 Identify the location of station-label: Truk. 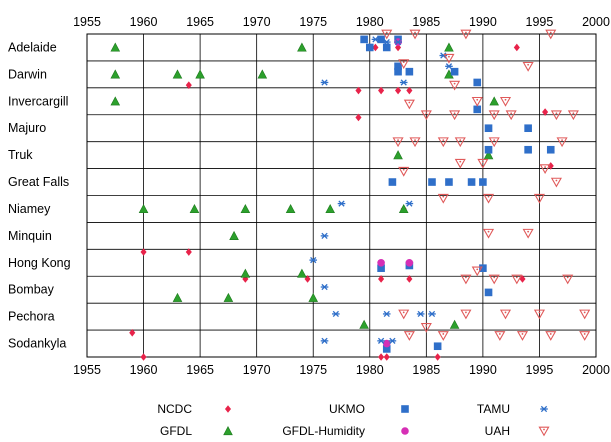
(20, 155).